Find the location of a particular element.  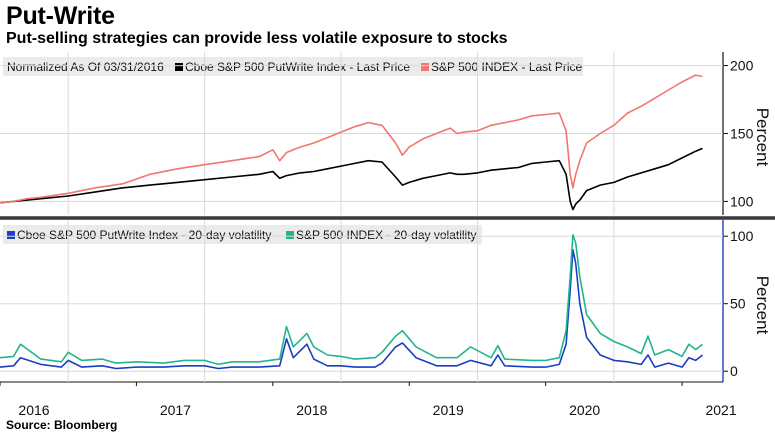

chart-title: Put-Write is located at coordinates (60, 16).